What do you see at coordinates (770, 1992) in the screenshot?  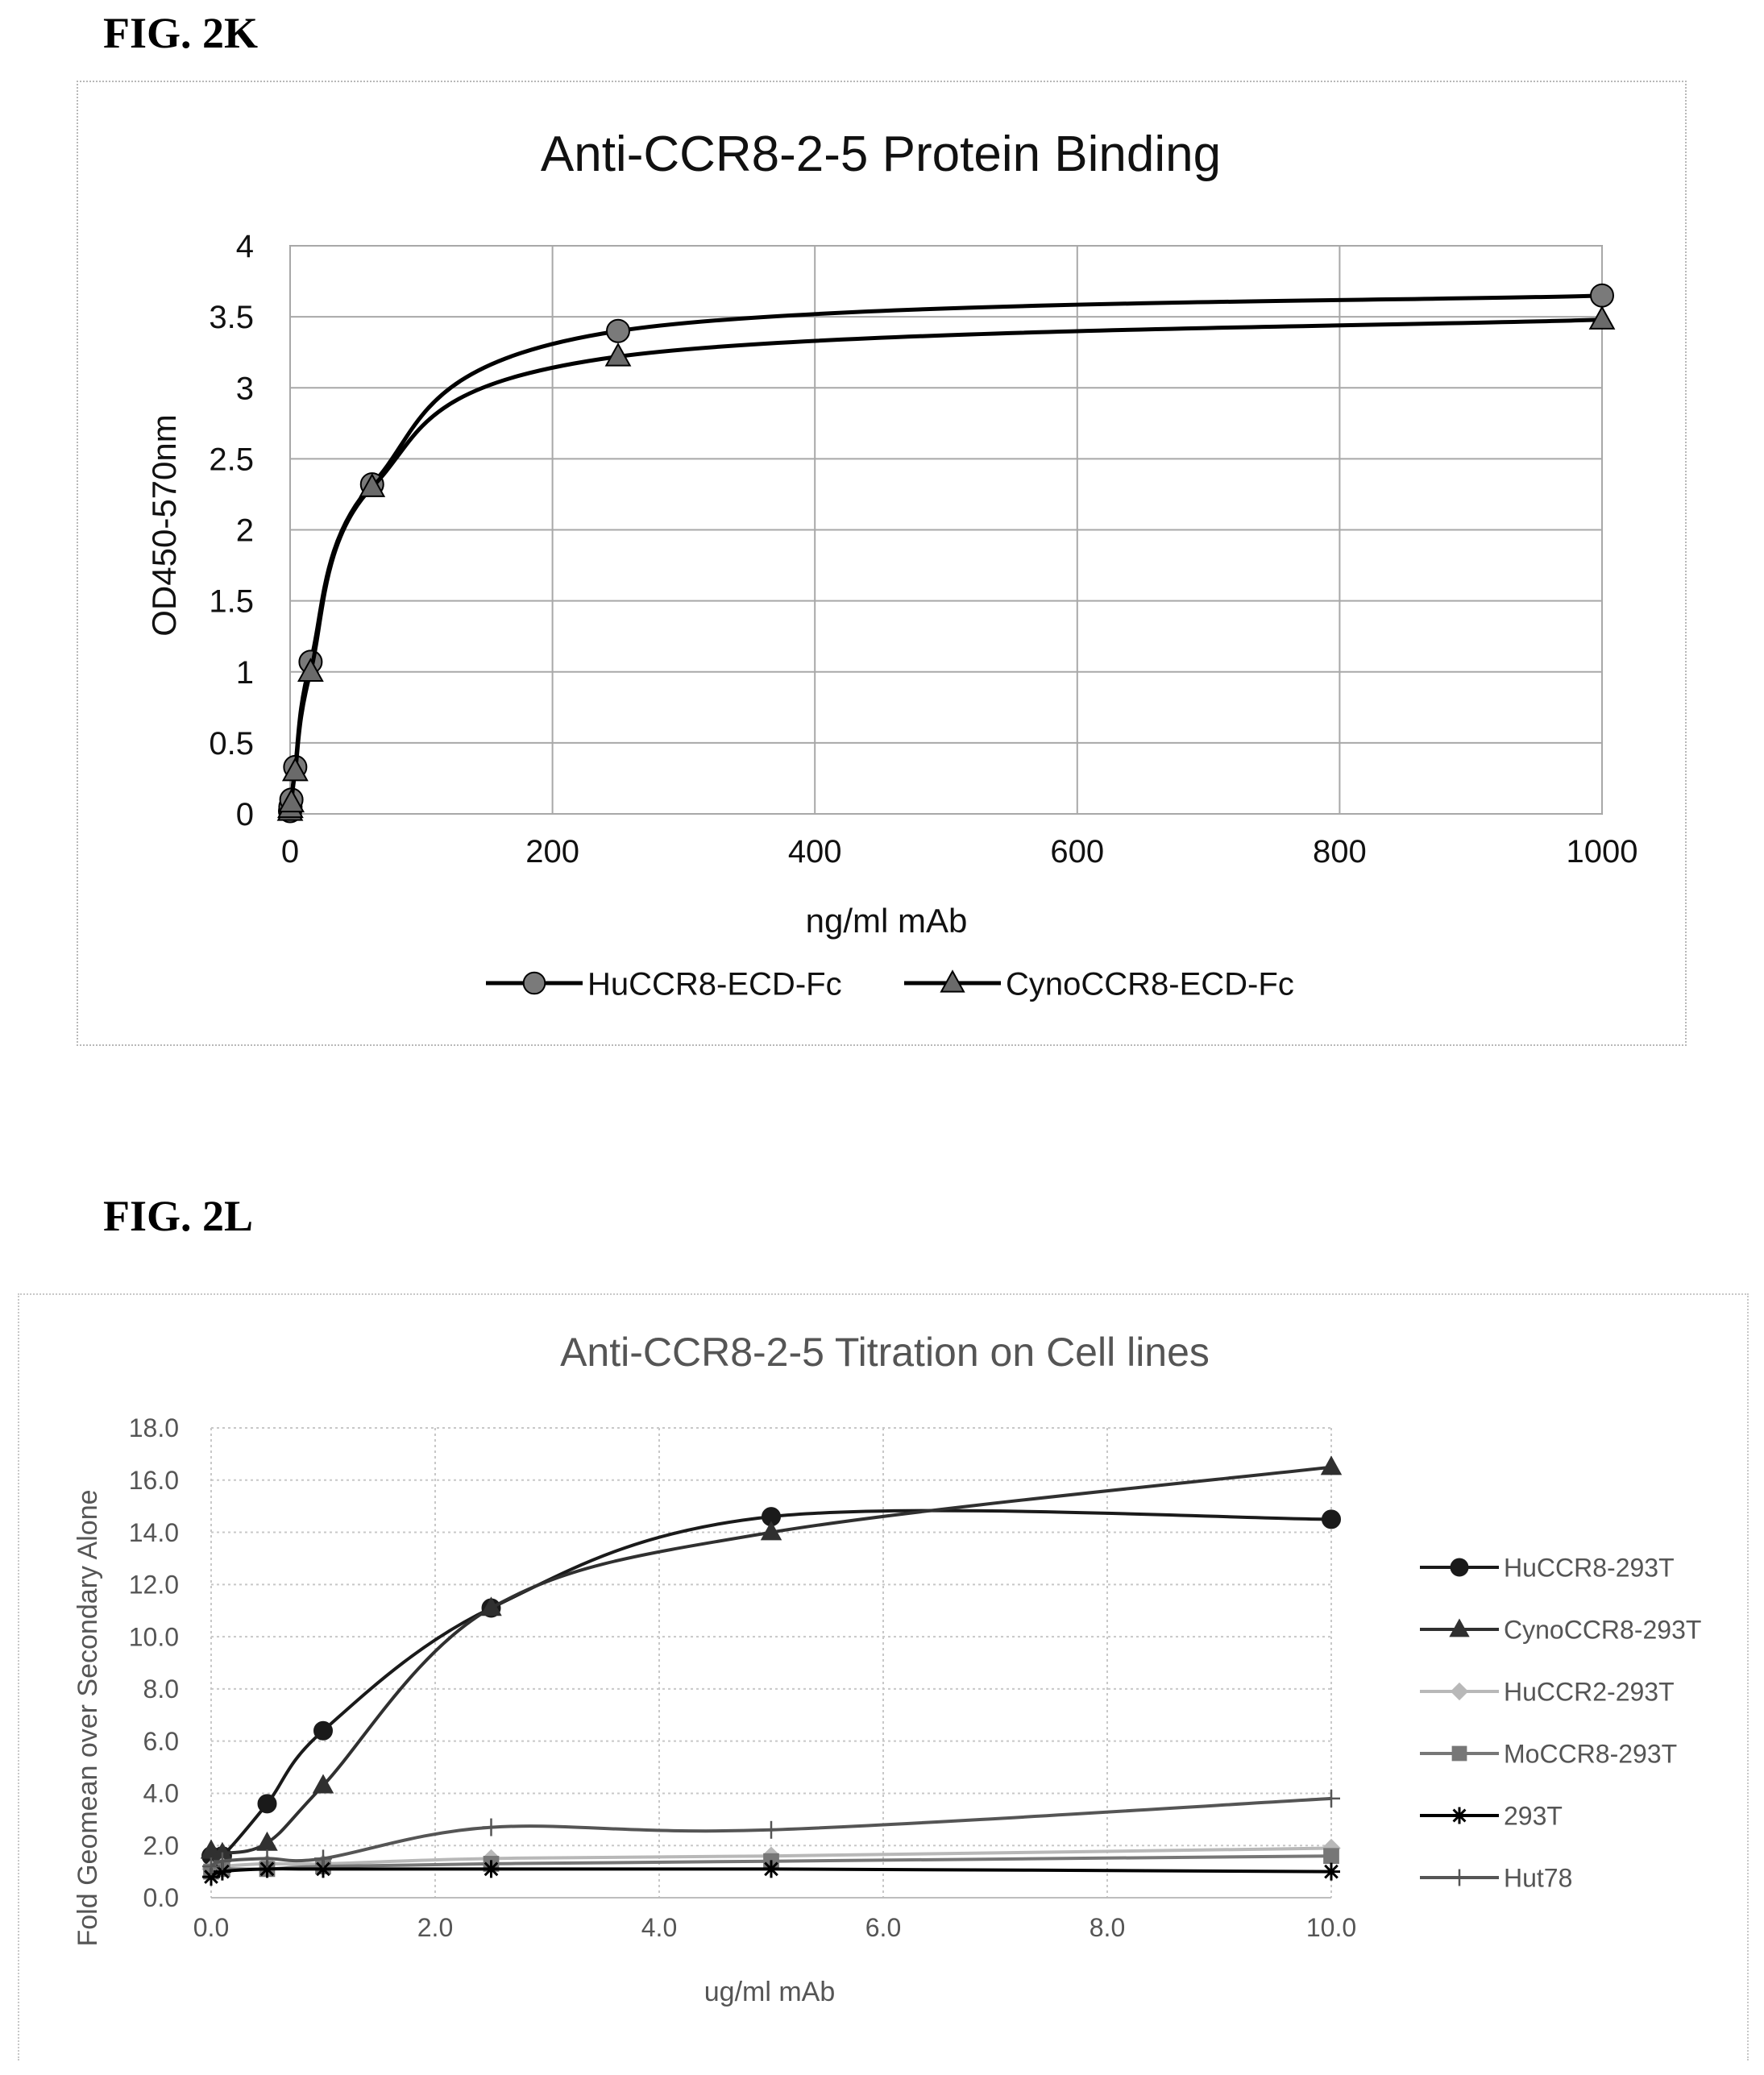 I see `chart1-x-axis-label: ug/ml mAb` at bounding box center [770, 1992].